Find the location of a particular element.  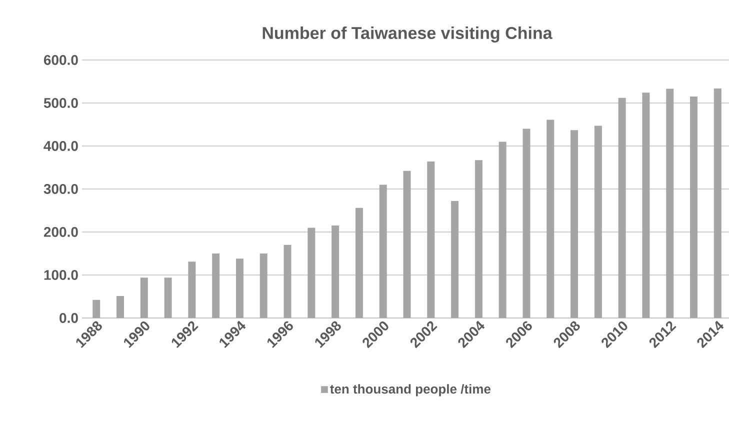

y-tick-label: 0.0 is located at coordinates (69, 318).